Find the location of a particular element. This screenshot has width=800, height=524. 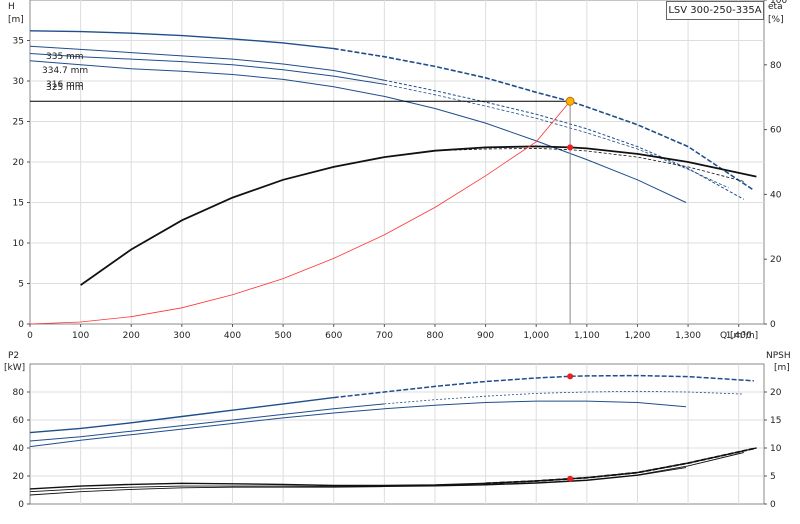

efficiency-point-marker is located at coordinates (570, 147).